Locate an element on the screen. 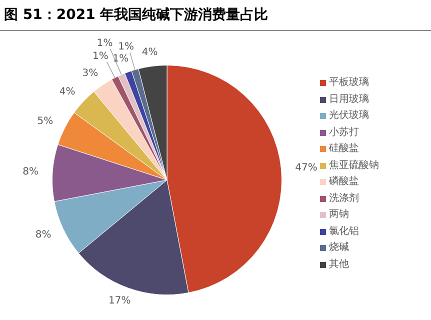 The image size is (431, 320). legend-label: 日用玻璃 is located at coordinates (349, 99).